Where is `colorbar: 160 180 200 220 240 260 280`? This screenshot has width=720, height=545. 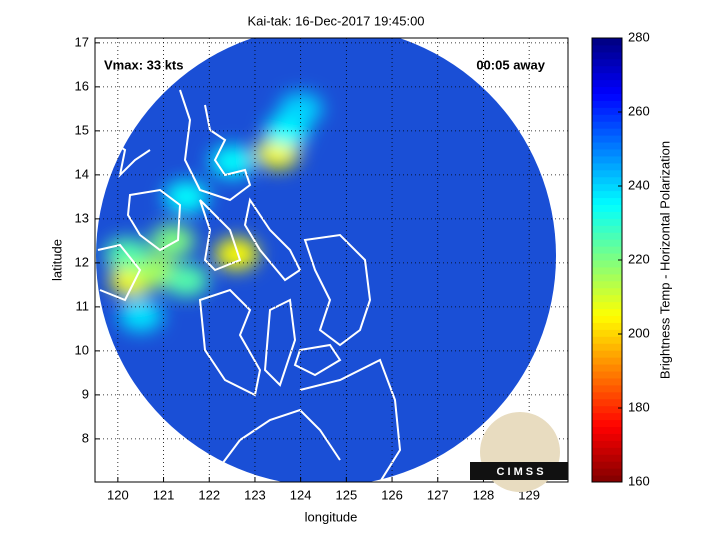 colorbar: 160 180 200 220 240 260 280 is located at coordinates (620, 258).